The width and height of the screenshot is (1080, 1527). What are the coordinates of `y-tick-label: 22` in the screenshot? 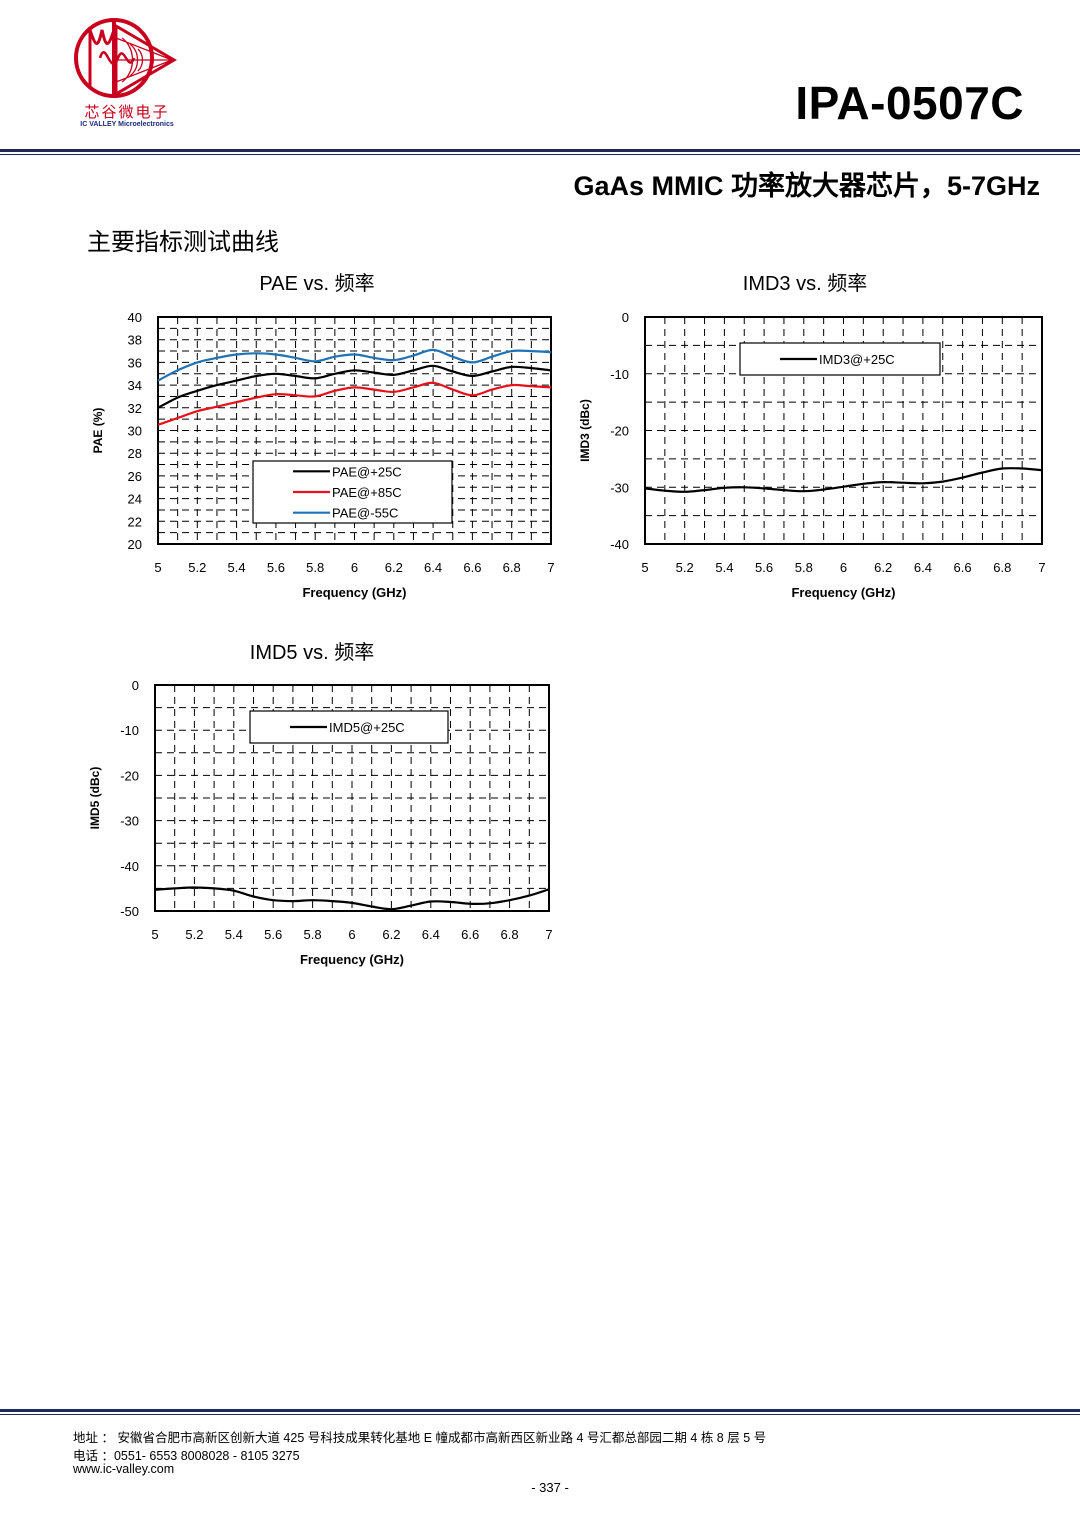 It's located at (135, 521).